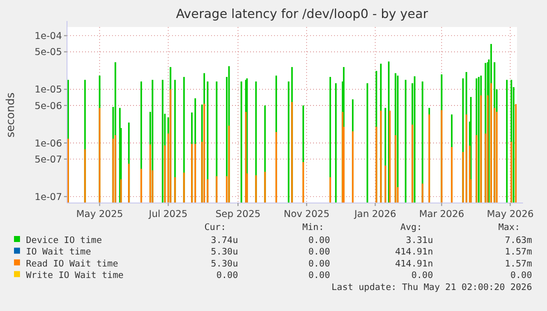  I want to click on text: Max:, so click(509, 228).